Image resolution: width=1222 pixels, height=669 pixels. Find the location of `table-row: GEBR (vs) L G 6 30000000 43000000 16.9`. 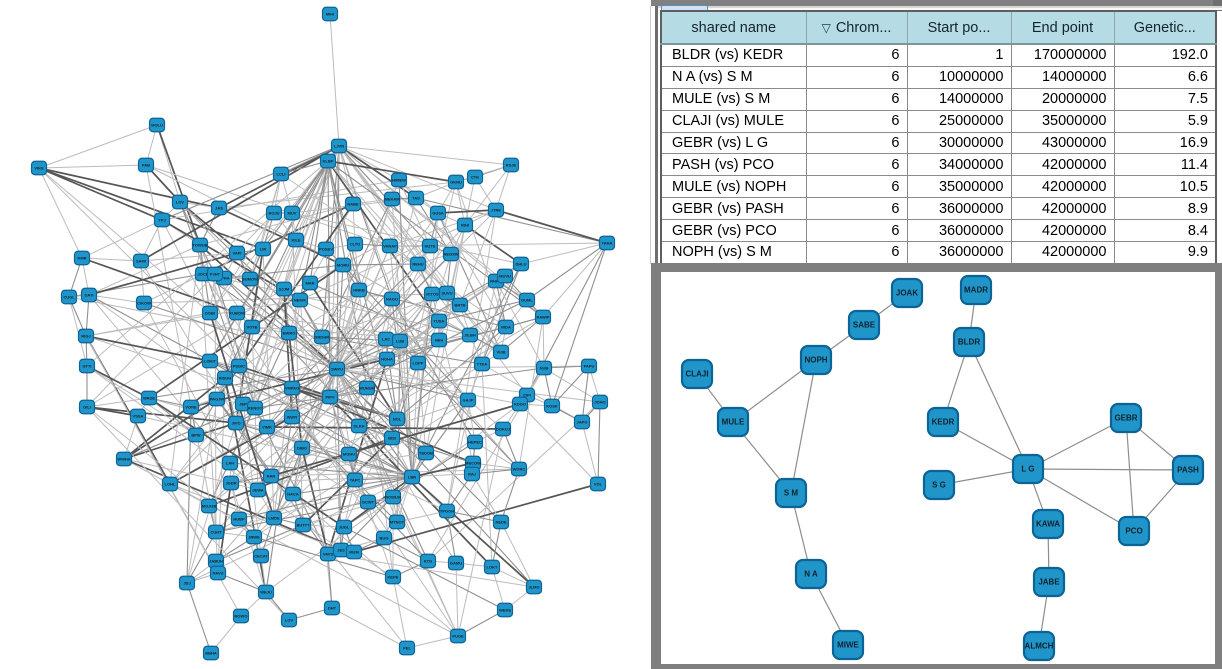

table-row: GEBR (vs) L G 6 30000000 43000000 16.9 is located at coordinates (938, 143).